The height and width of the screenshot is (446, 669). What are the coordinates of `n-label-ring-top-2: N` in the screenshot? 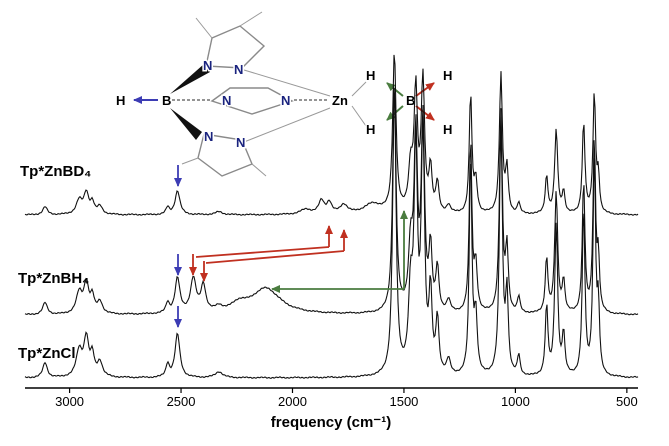 It's located at (238, 69).